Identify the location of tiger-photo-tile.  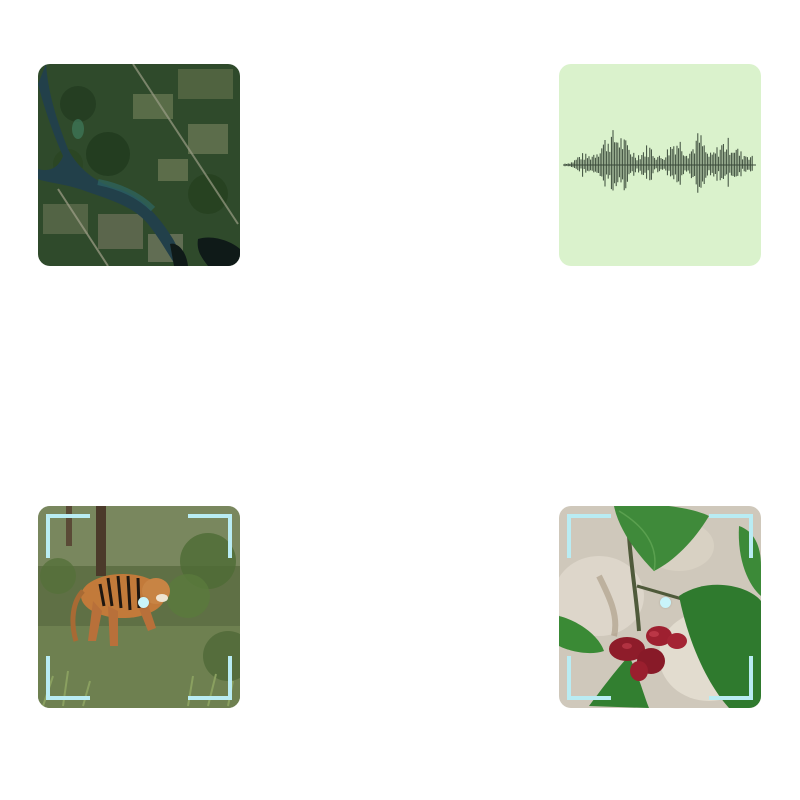
(139, 607).